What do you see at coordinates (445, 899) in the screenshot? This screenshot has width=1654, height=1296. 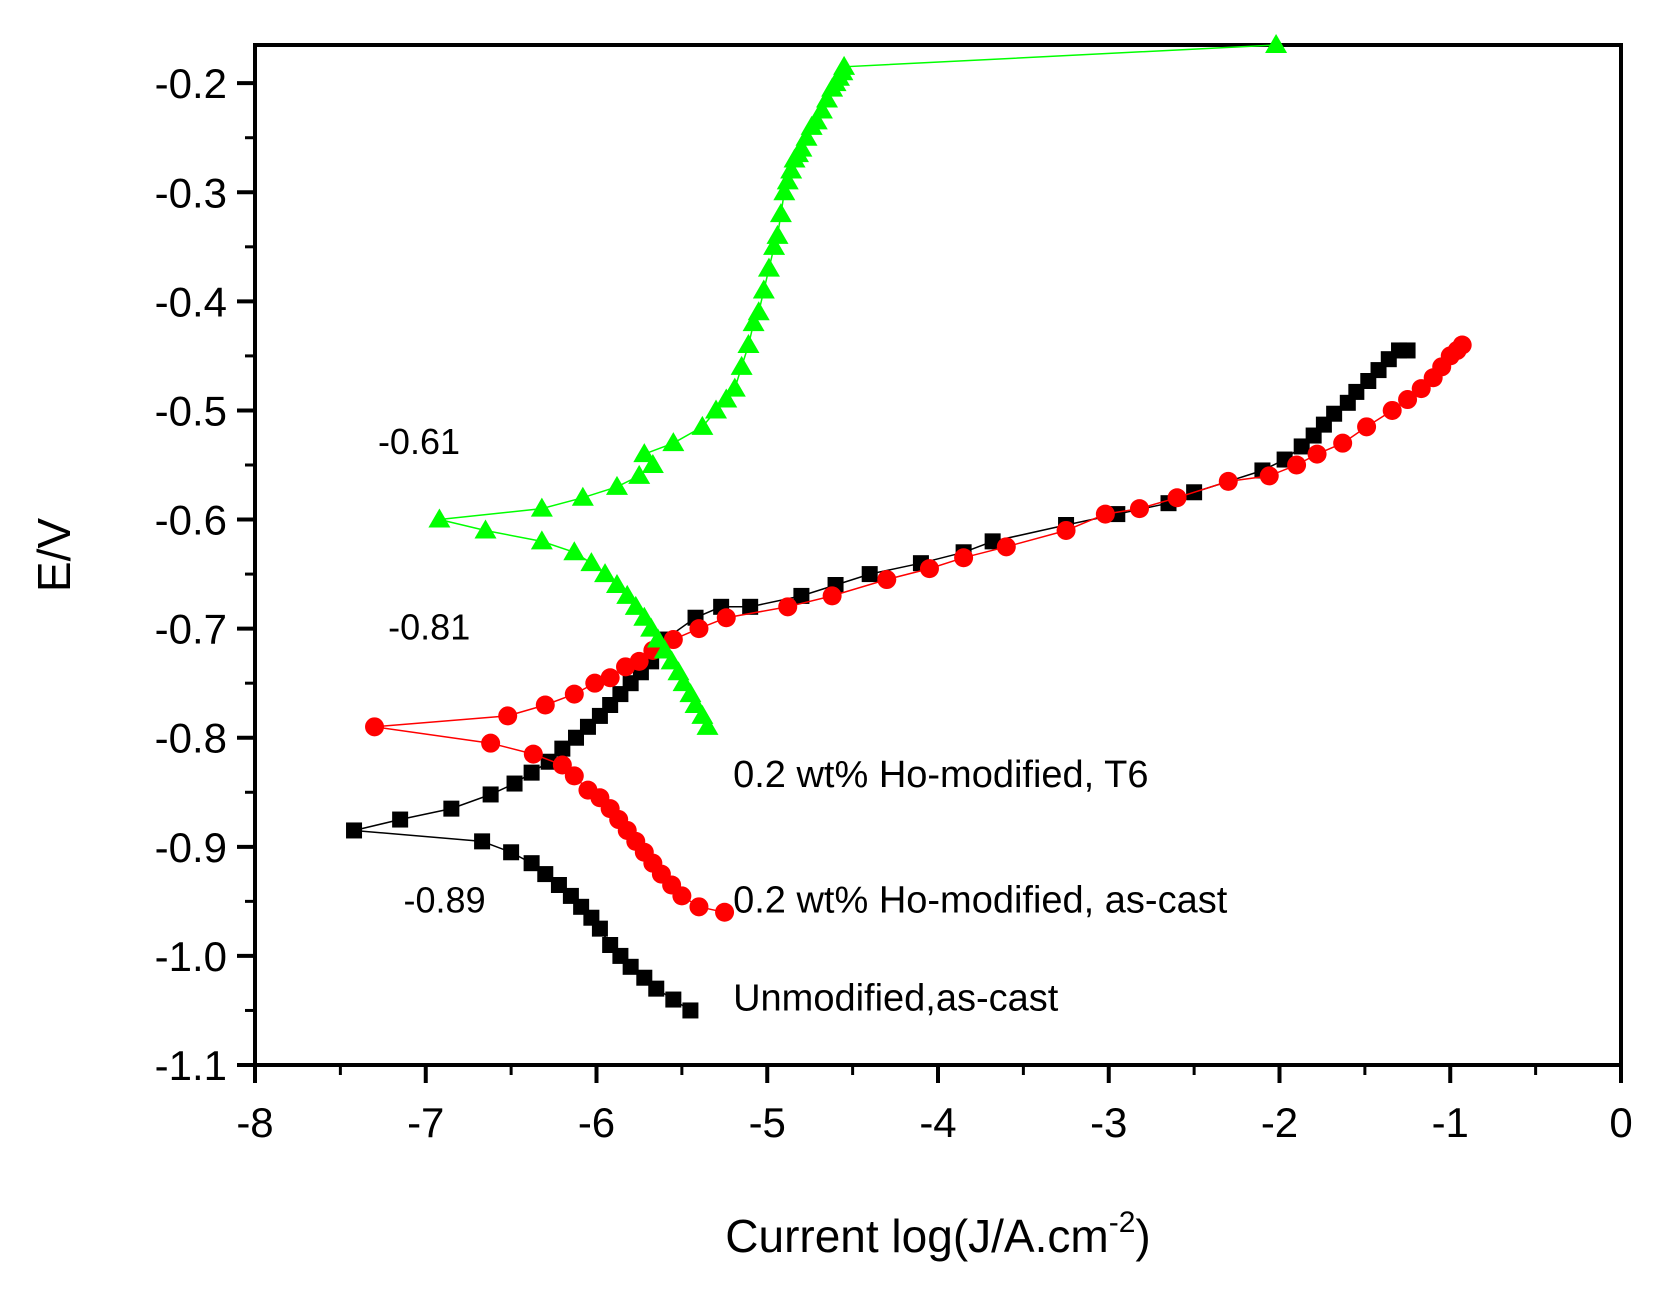 I see `annotation-label: -0.89` at bounding box center [445, 899].